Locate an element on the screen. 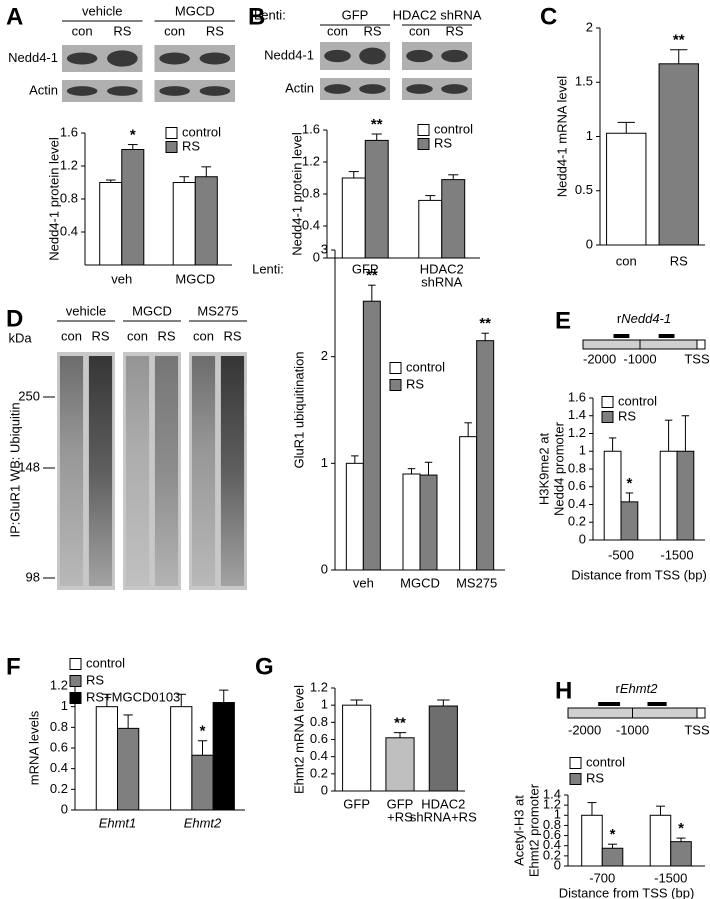 The height and width of the screenshot is (899, 710). x-tick-label: -500 is located at coordinates (621, 554).